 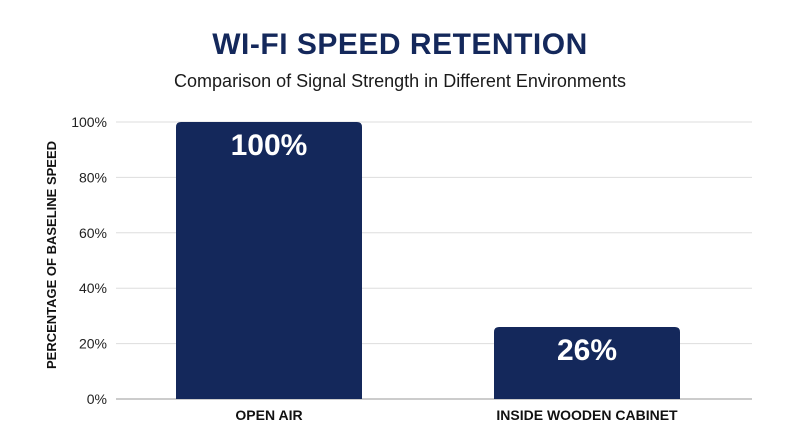 What do you see at coordinates (456, 415) in the screenshot?
I see `x-axis-categories: OPEN AIR INSIDE WOODEN CABINET` at bounding box center [456, 415].